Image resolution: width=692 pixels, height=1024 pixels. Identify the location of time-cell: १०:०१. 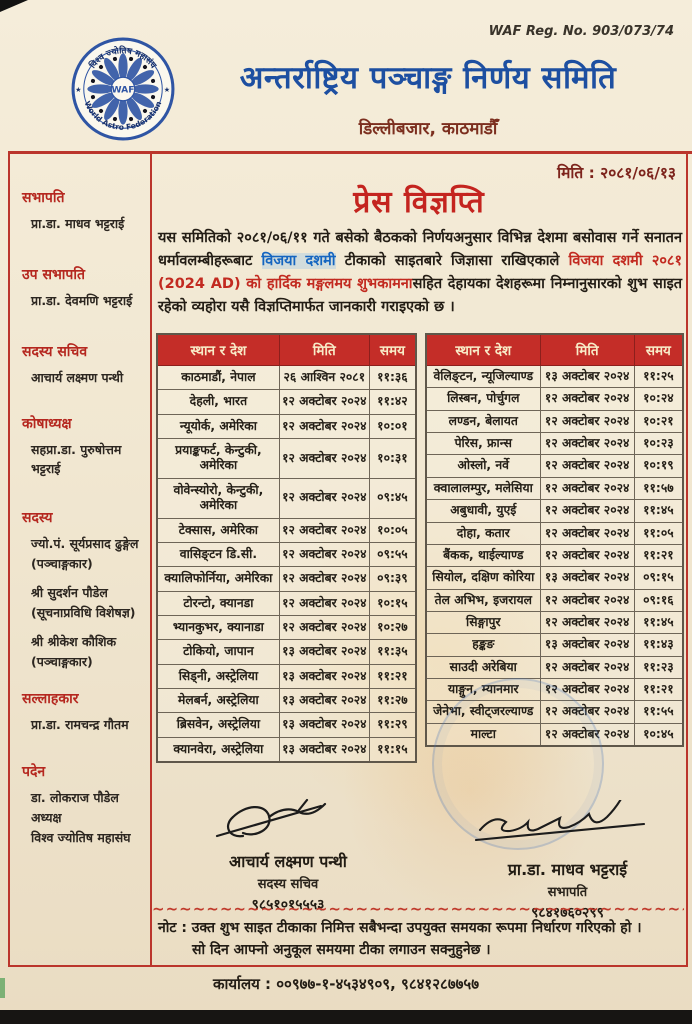
(392, 426).